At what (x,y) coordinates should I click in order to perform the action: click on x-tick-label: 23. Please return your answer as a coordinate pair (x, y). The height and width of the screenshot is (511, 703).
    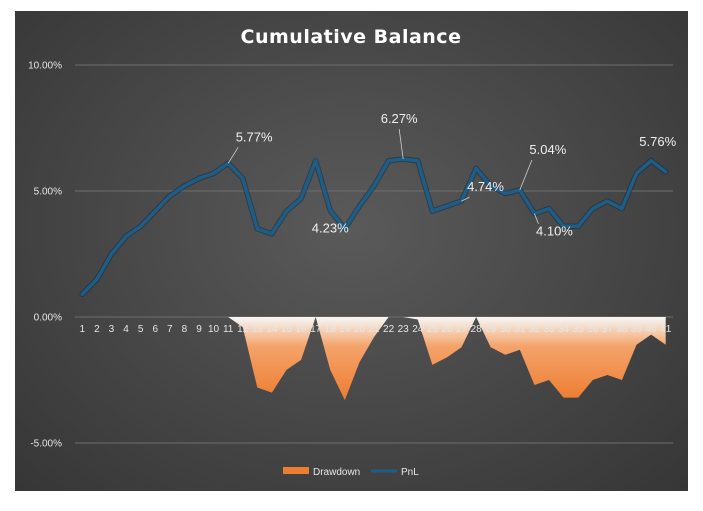
    Looking at the image, I should click on (404, 329).